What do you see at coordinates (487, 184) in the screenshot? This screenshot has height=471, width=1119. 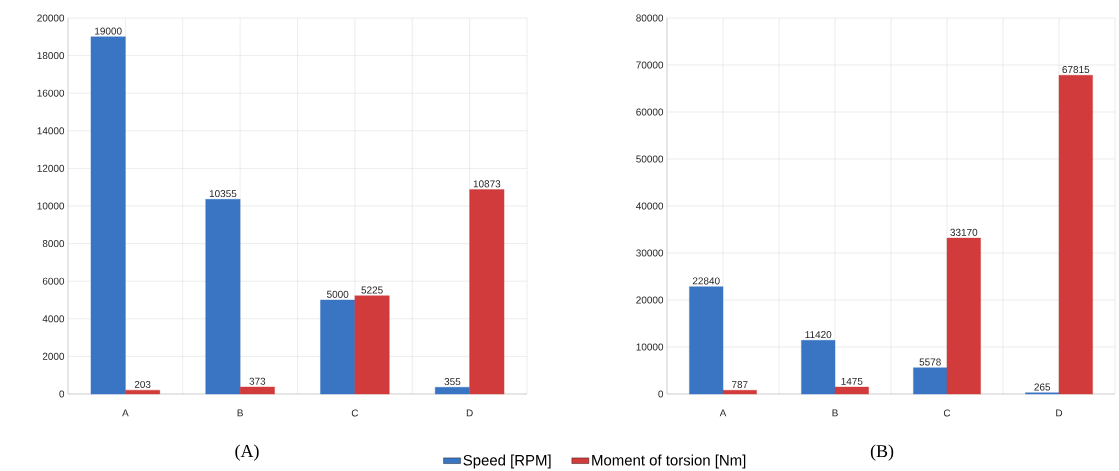 I see `data-label: 10873` at bounding box center [487, 184].